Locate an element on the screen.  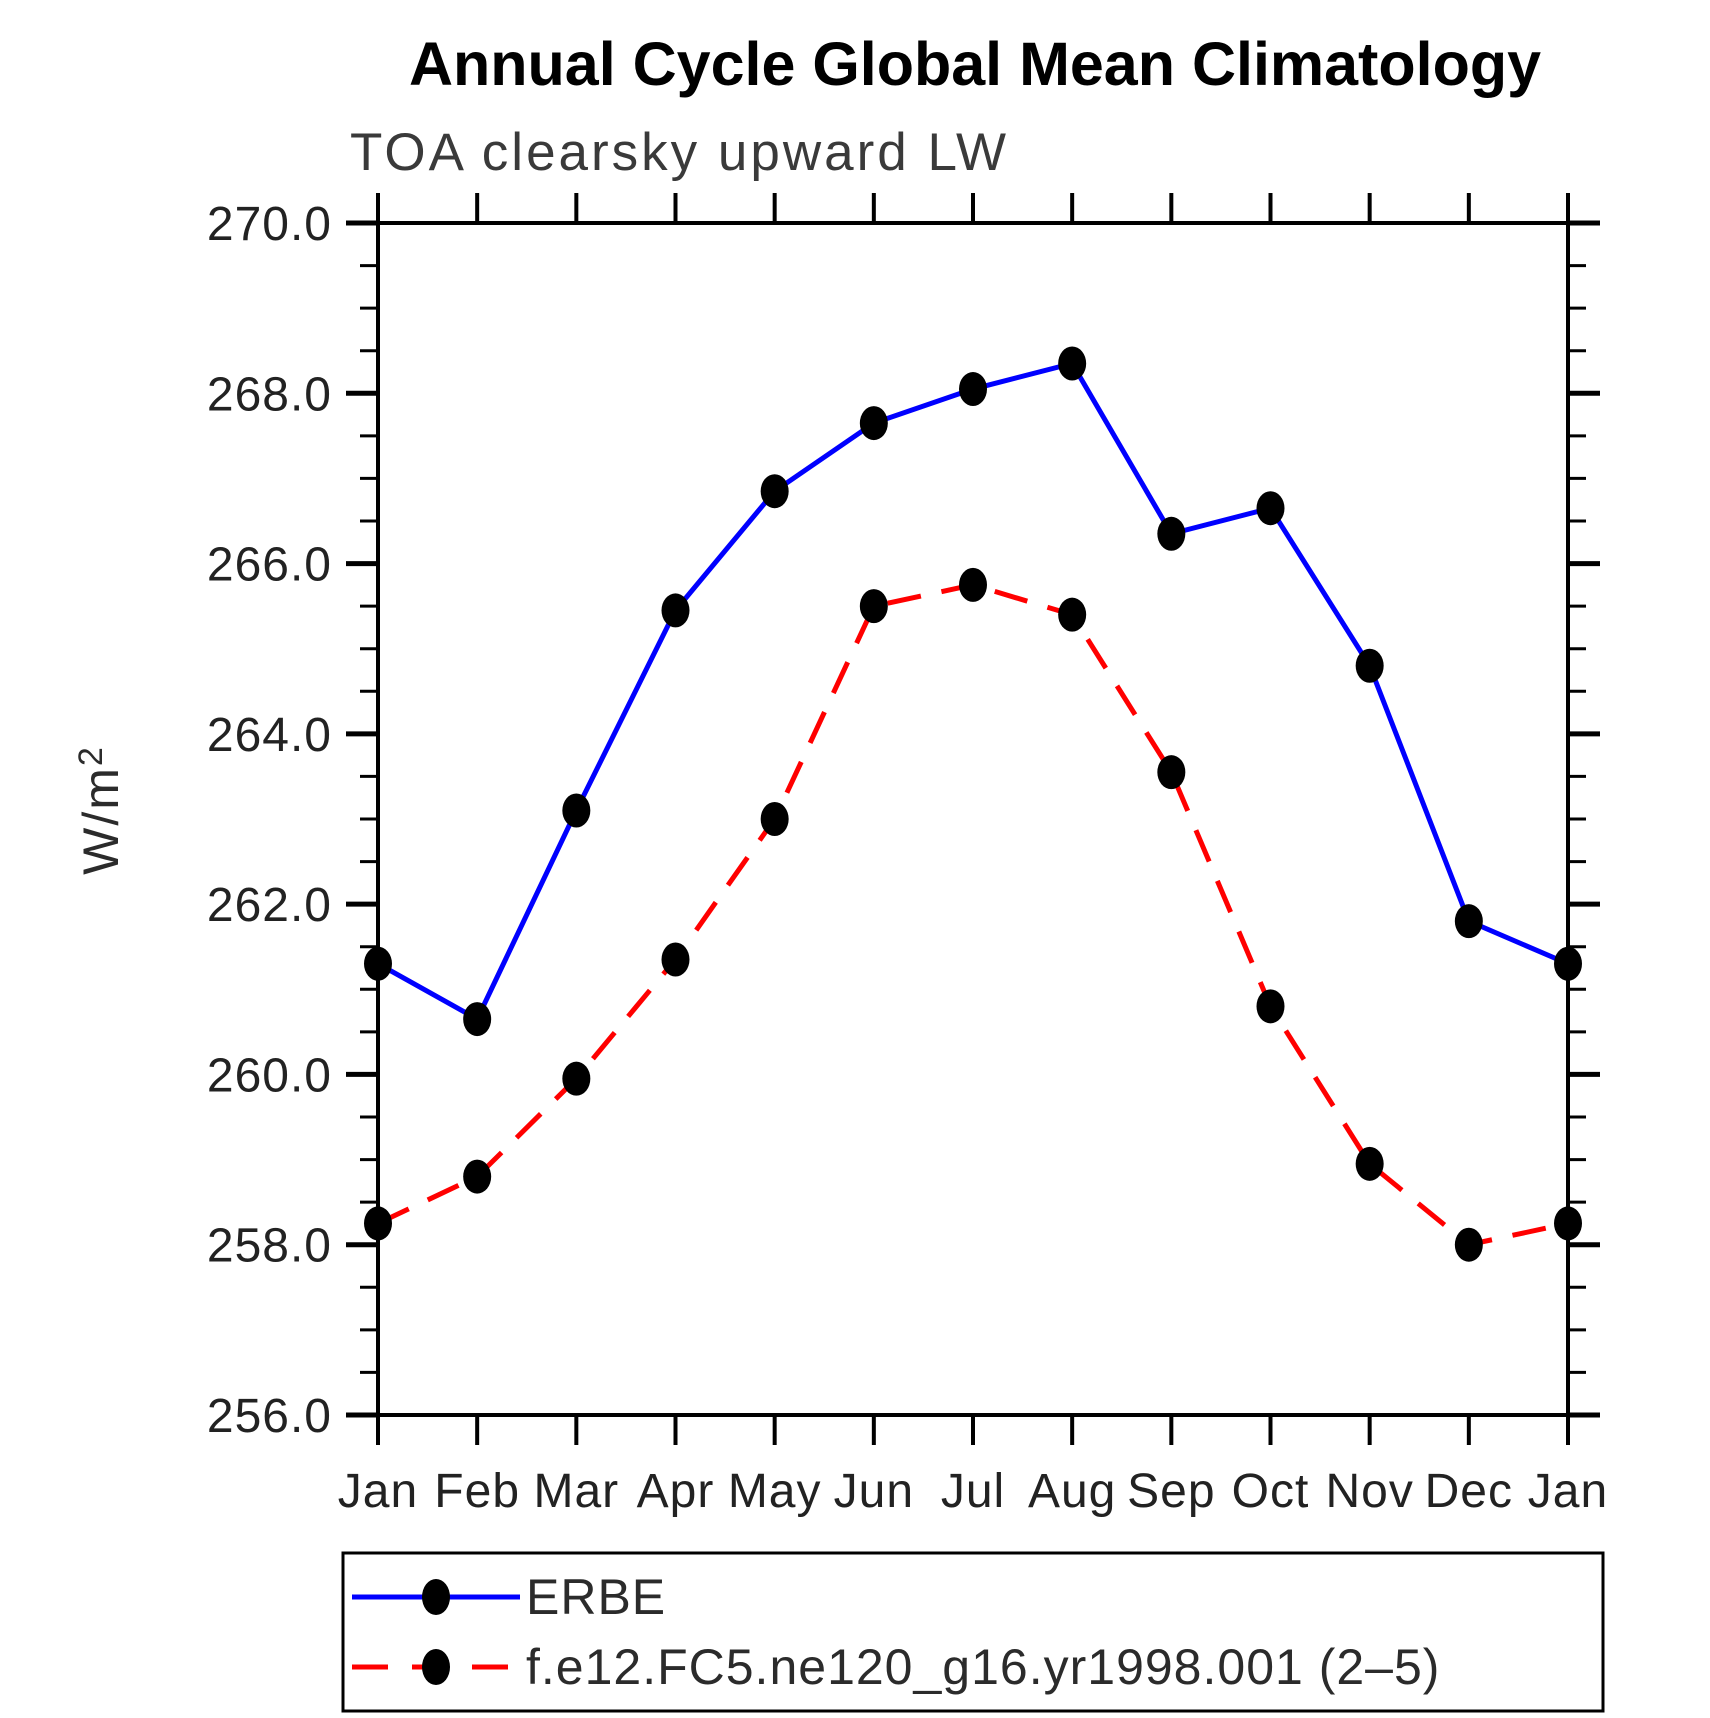
x-tick-label: Jul is located at coordinates (973, 1491).